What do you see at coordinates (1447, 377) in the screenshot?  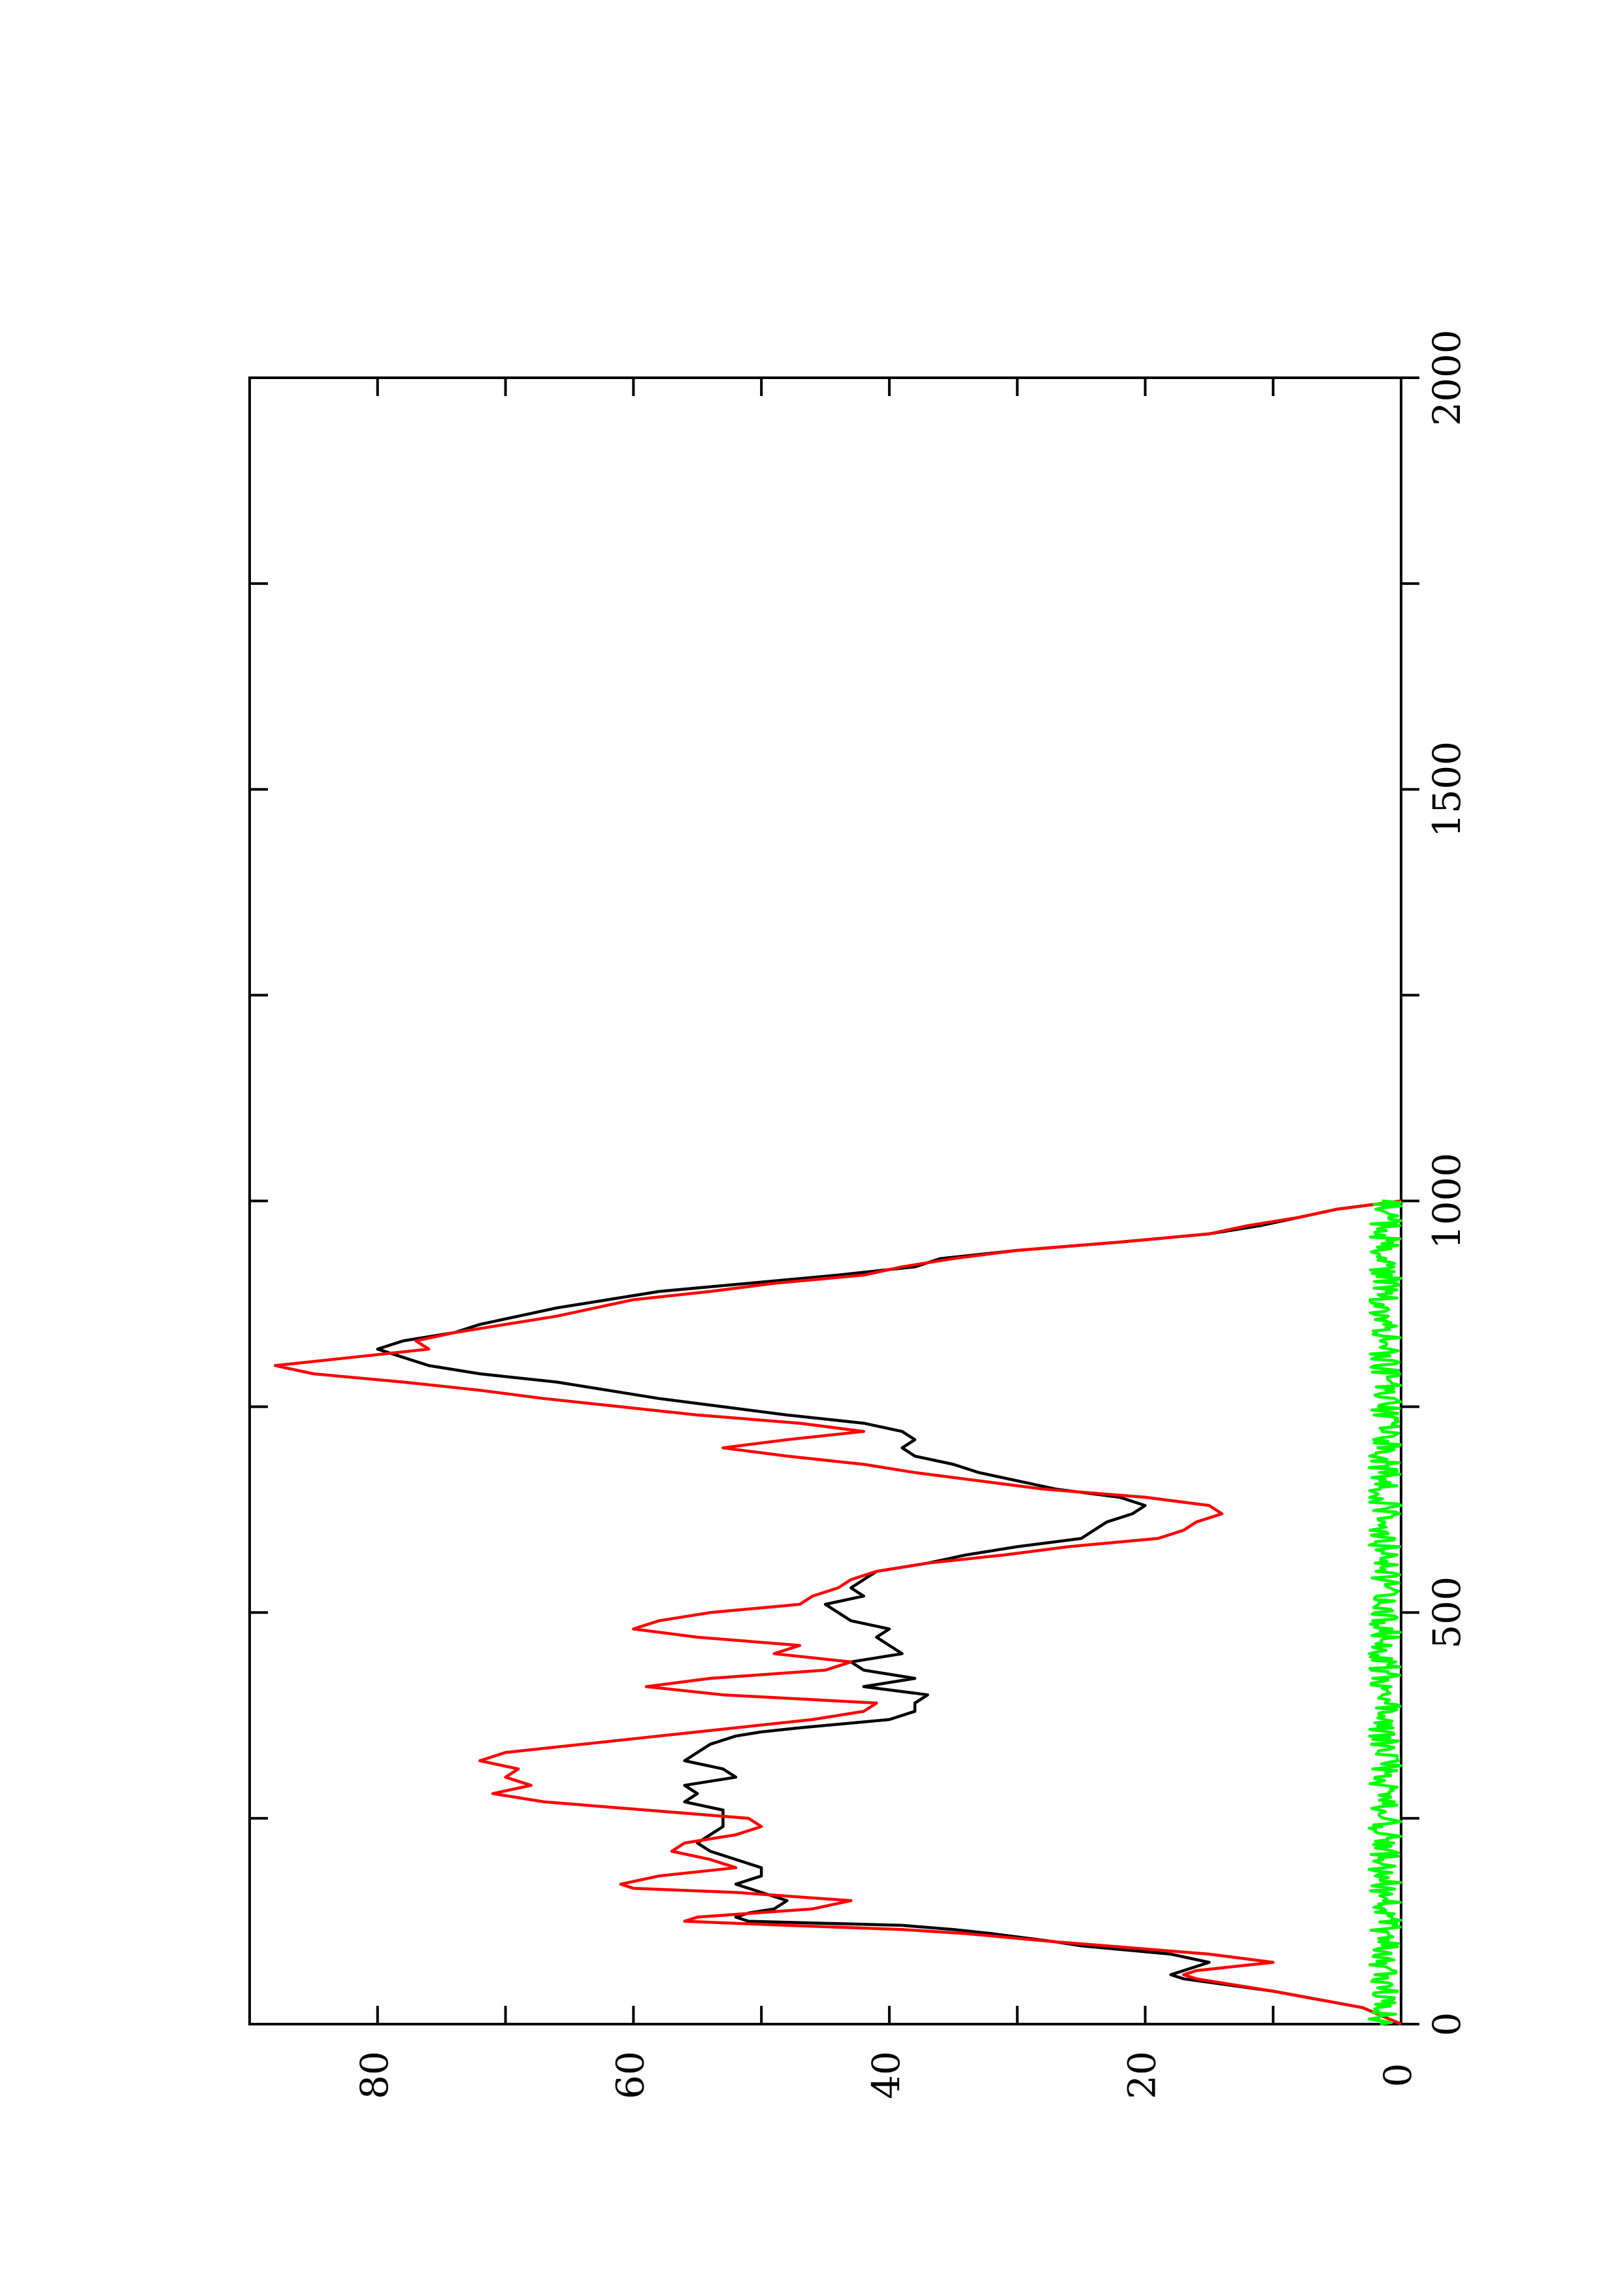 I see `x-tick-label: 2000` at bounding box center [1447, 377].